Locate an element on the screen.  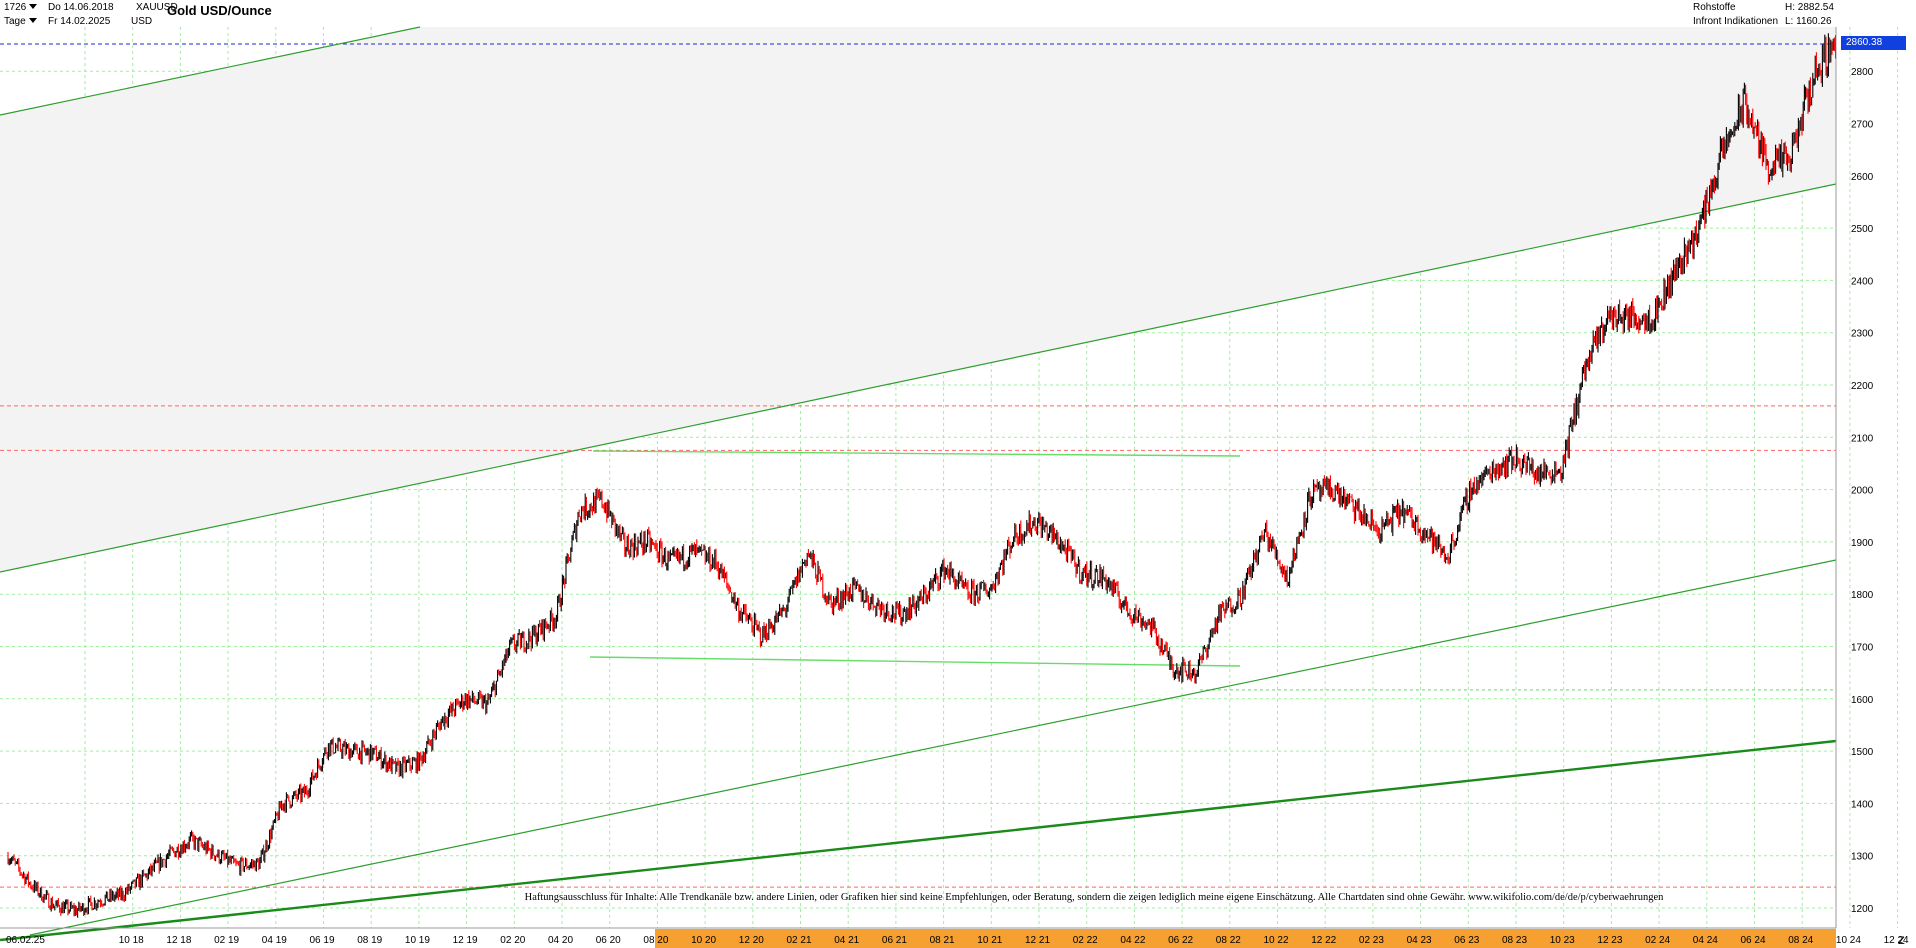
x-tick-label: 06 20 is located at coordinates (608, 940).